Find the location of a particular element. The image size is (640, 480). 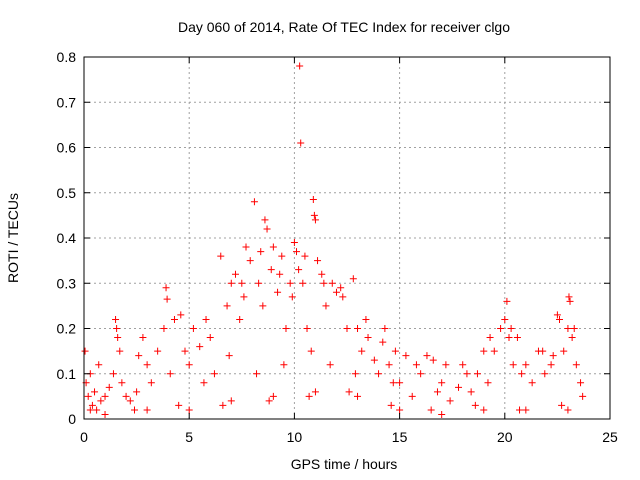

x-axis-label: GPS time / hours is located at coordinates (344, 464).